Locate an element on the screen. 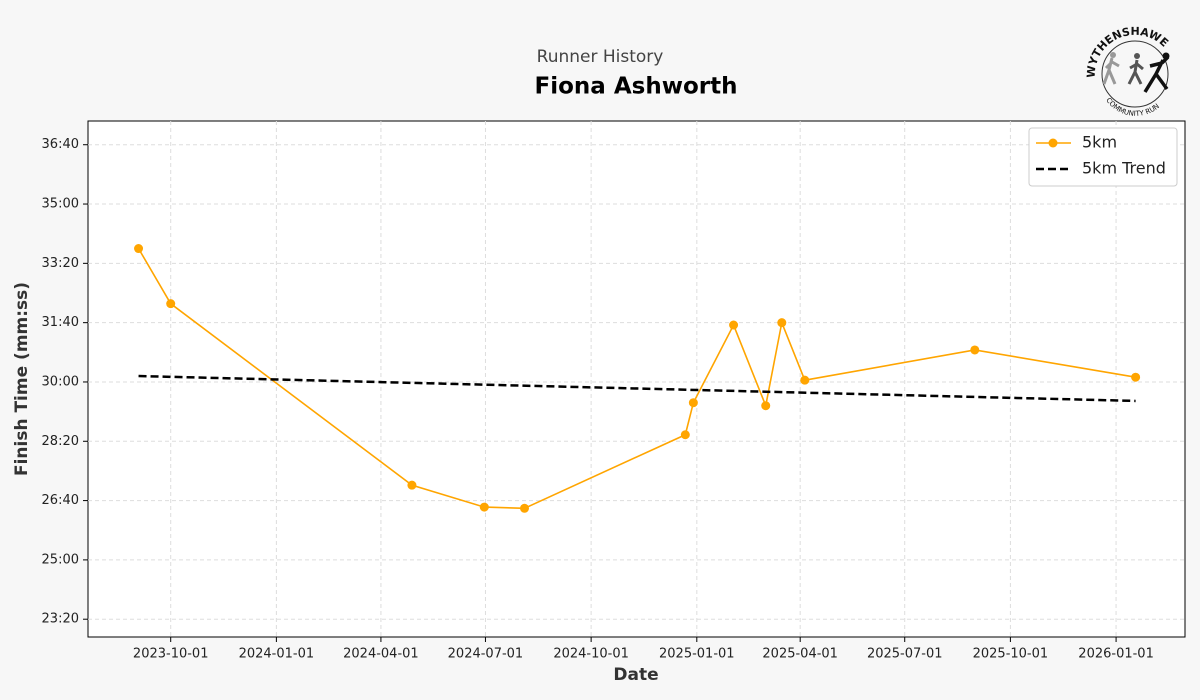 The image size is (1200, 700). logo-ring is located at coordinates (1135, 74).